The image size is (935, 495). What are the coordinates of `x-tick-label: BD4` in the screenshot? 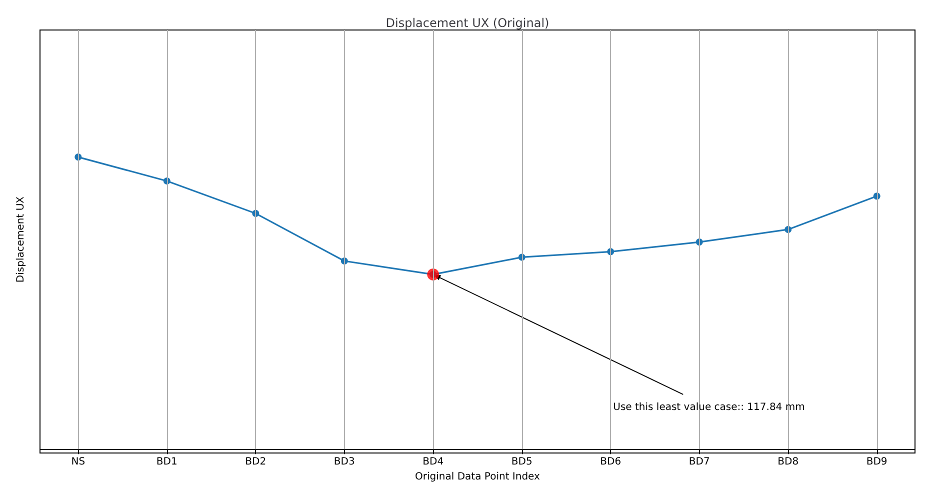 It's located at (433, 462).